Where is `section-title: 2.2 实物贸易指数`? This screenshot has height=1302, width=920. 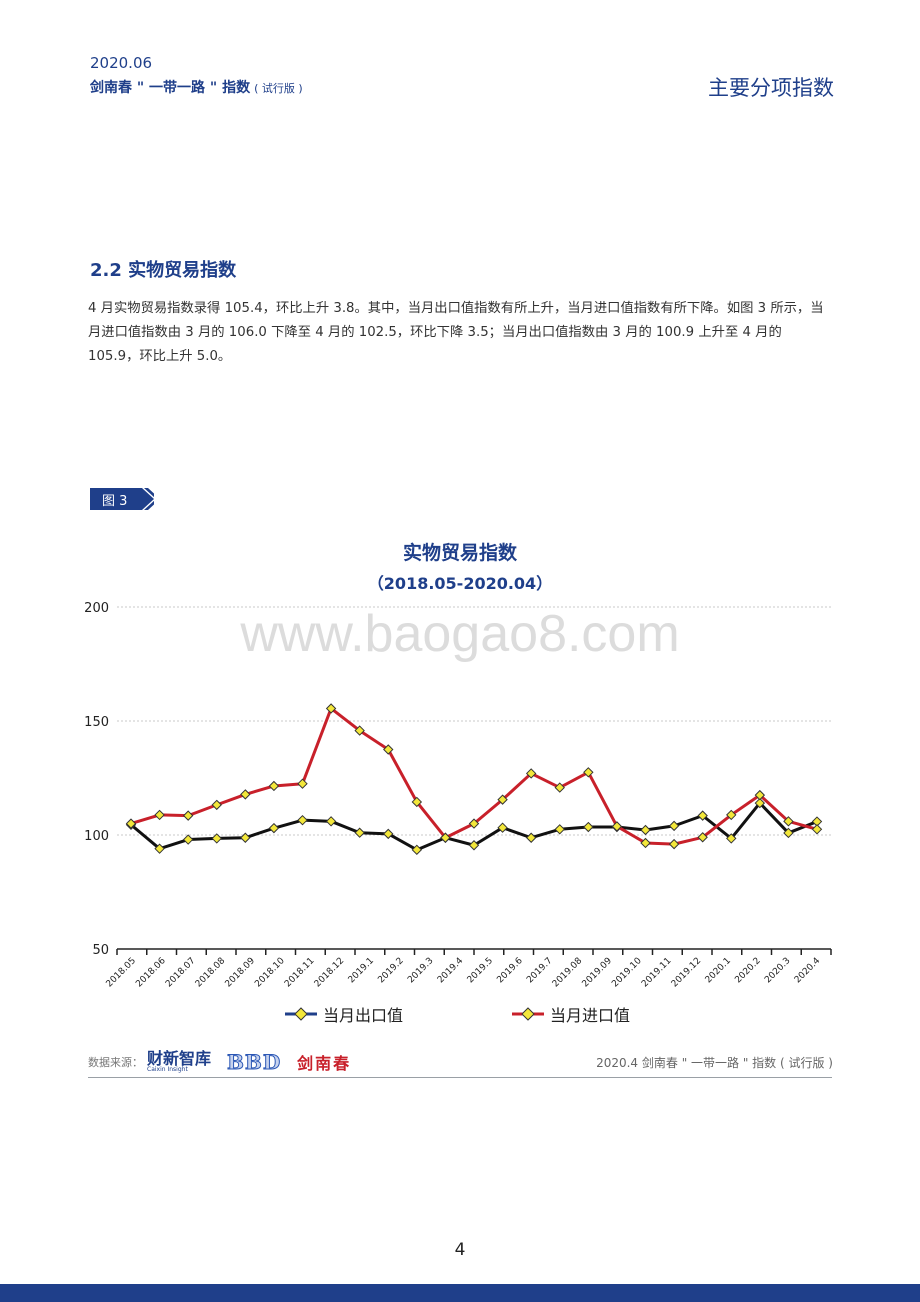 section-title: 2.2 实物贸易指数 is located at coordinates (163, 270).